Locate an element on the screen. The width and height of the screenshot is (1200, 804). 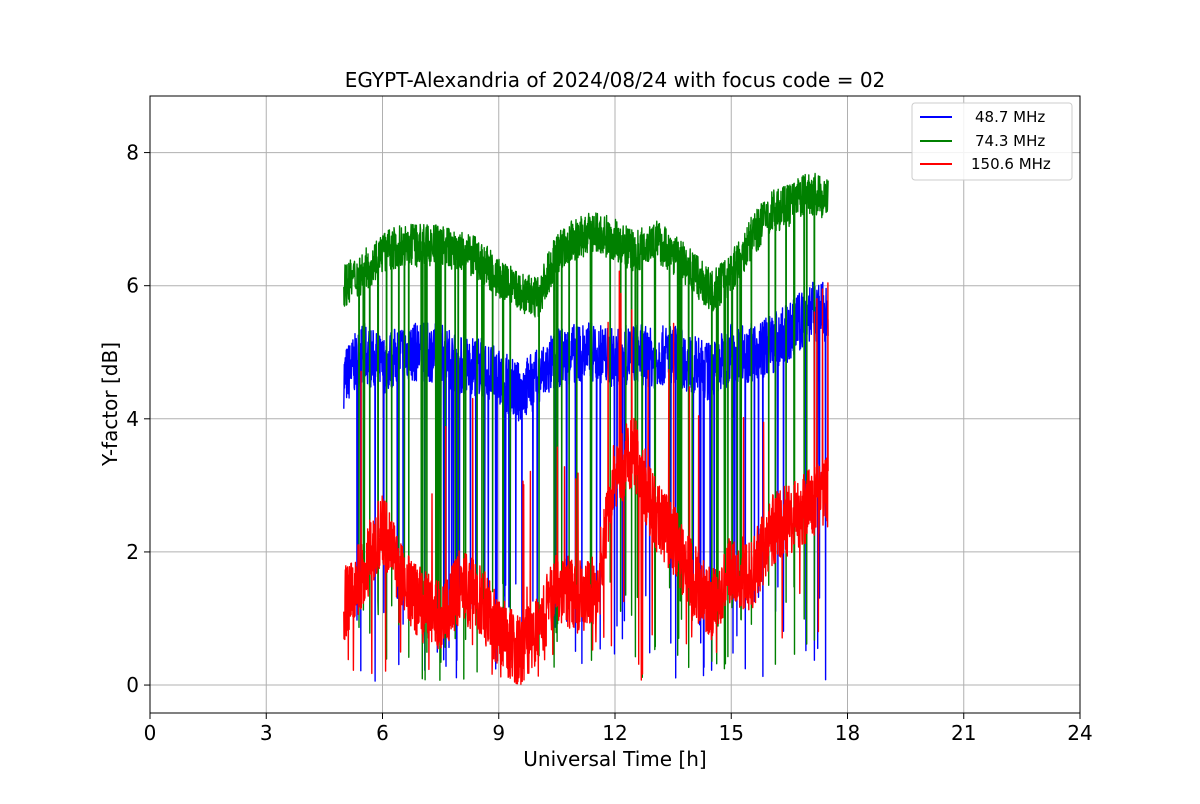
x-tick-label: 0 is located at coordinates (150, 733).